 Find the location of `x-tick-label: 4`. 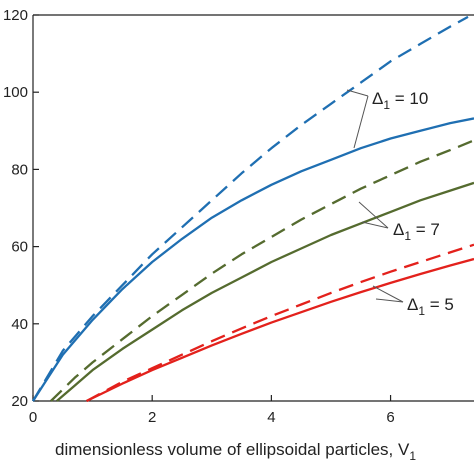

x-tick-label: 4 is located at coordinates (271, 417).